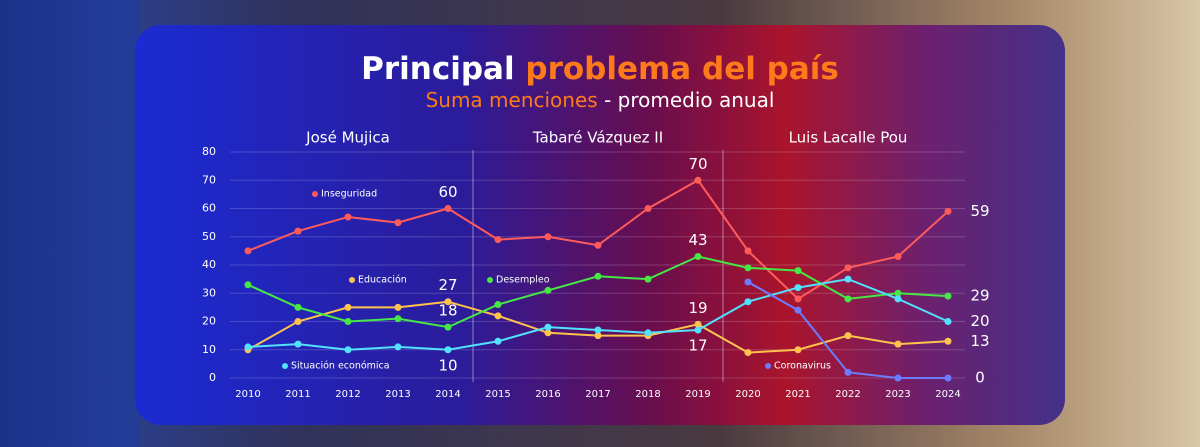 The image size is (1200, 447). What do you see at coordinates (747, 394) in the screenshot?
I see `x-tick-label: 2020` at bounding box center [747, 394].